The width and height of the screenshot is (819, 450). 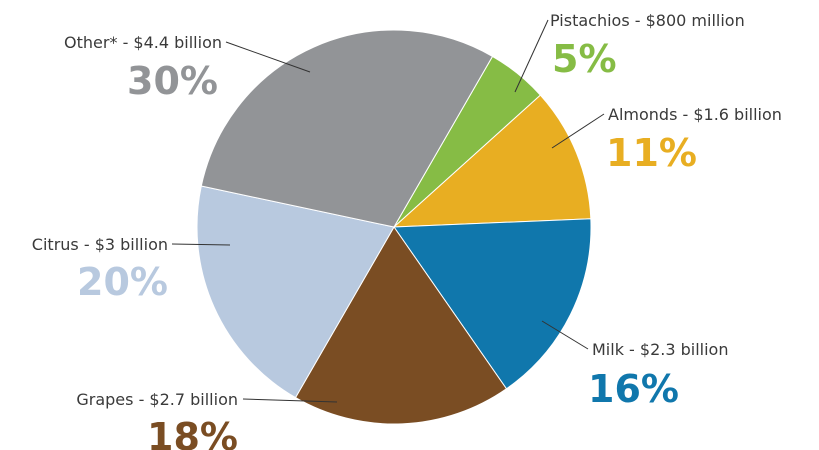 What do you see at coordinates (100, 244) in the screenshot?
I see `slice-label-citrus: Citrus - $3 billion` at bounding box center [100, 244].